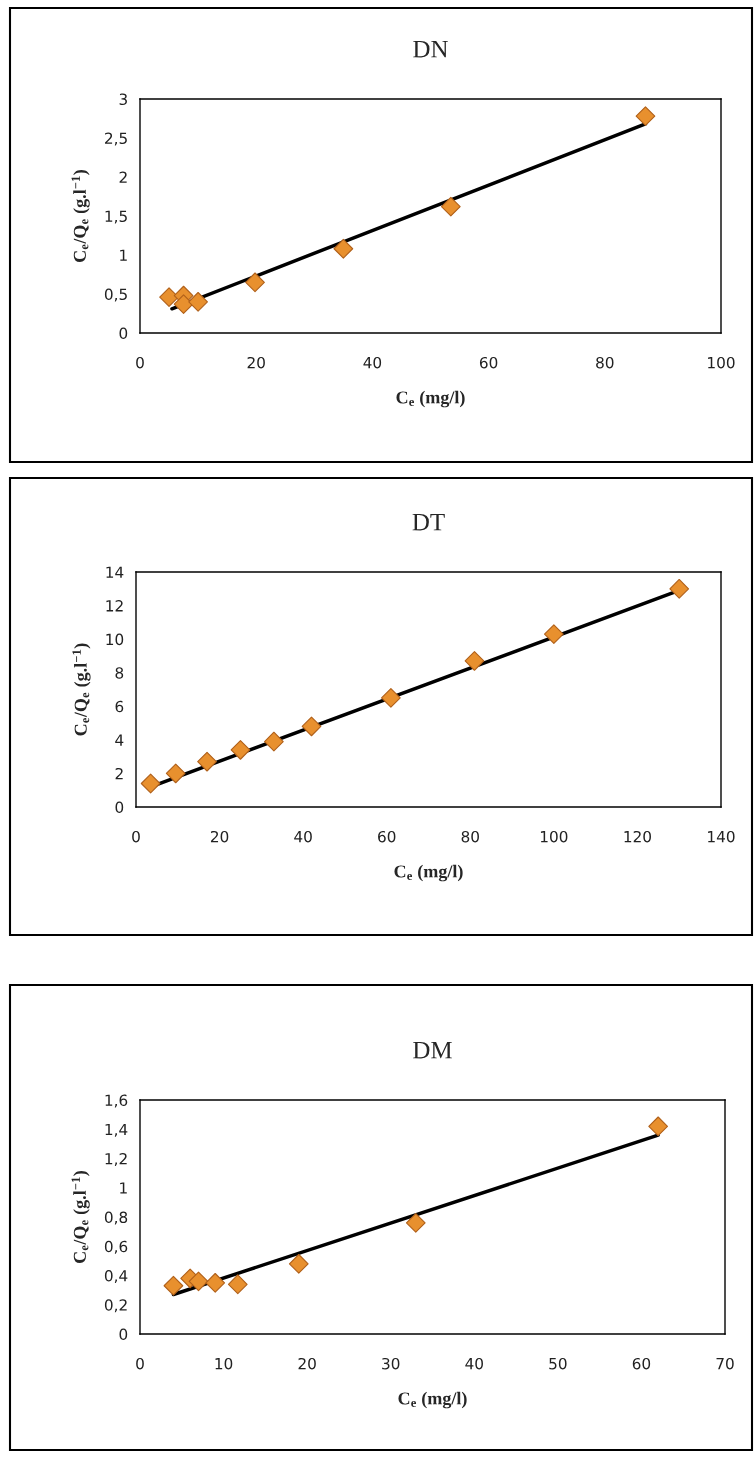 This screenshot has width=756, height=1458. I want to click on y-tick-label: 1,2, so click(116, 1159).